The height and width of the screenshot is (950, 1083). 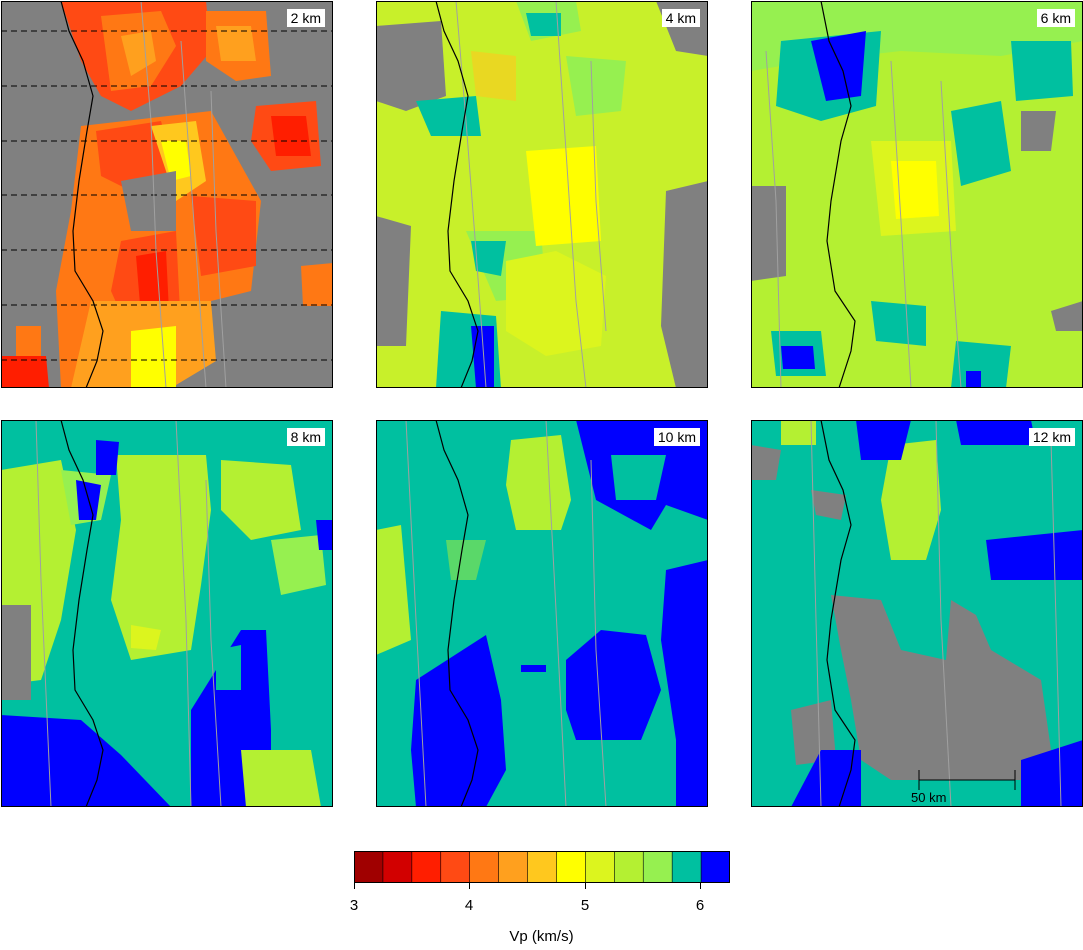 What do you see at coordinates (305, 18) in the screenshot?
I see `depth-label: 2 km` at bounding box center [305, 18].